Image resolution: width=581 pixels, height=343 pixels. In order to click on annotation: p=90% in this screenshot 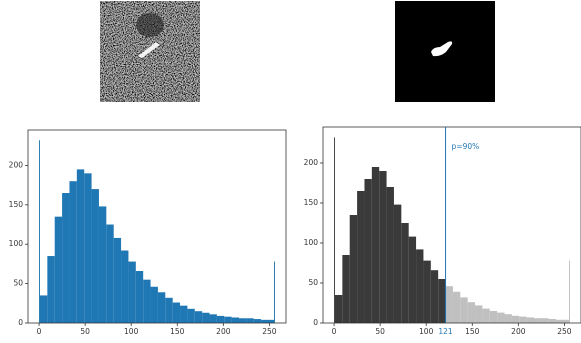, I will do `click(466, 146)`.